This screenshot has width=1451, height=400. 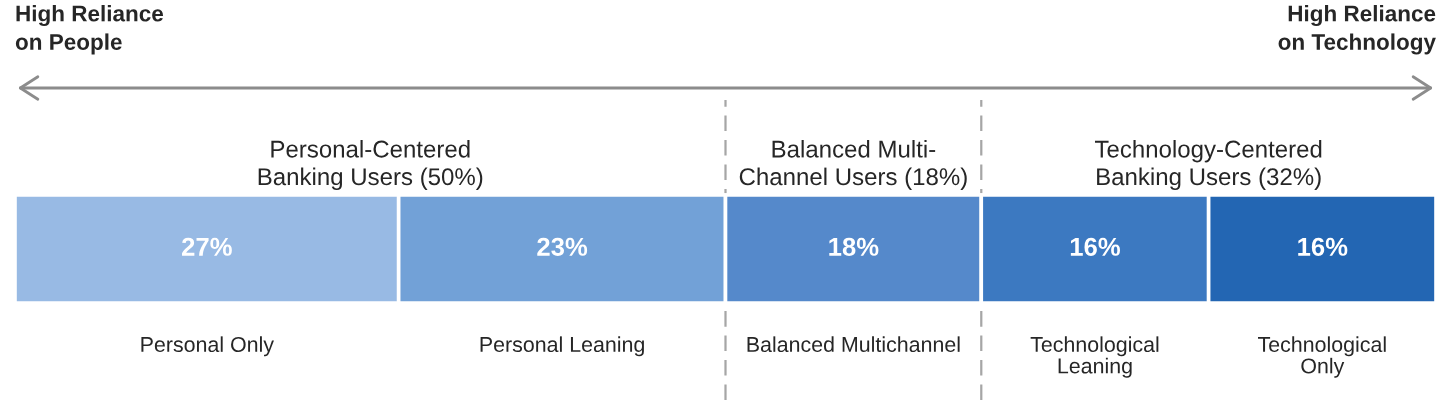 What do you see at coordinates (370, 164) in the screenshot?
I see `text: Personal-Centered Banking Users (50%)` at bounding box center [370, 164].